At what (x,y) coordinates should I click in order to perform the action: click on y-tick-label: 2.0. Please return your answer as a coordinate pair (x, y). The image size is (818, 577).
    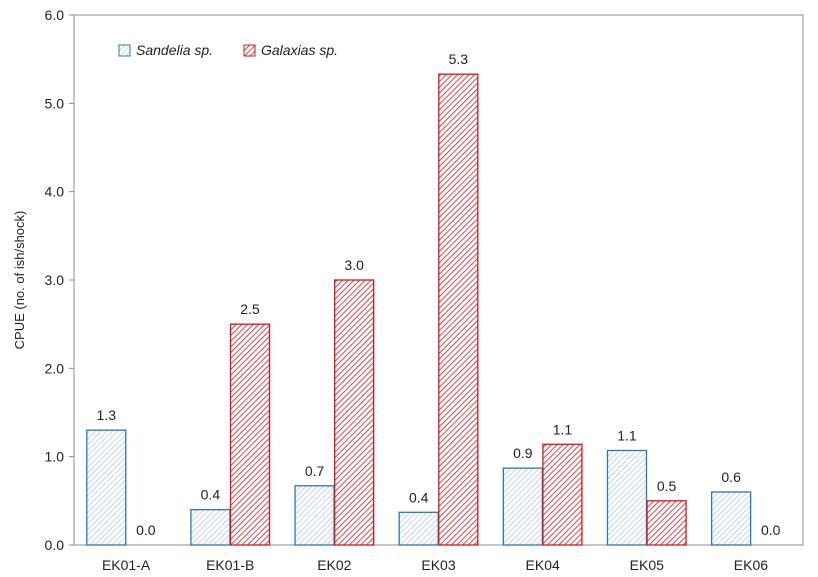
    Looking at the image, I should click on (55, 368).